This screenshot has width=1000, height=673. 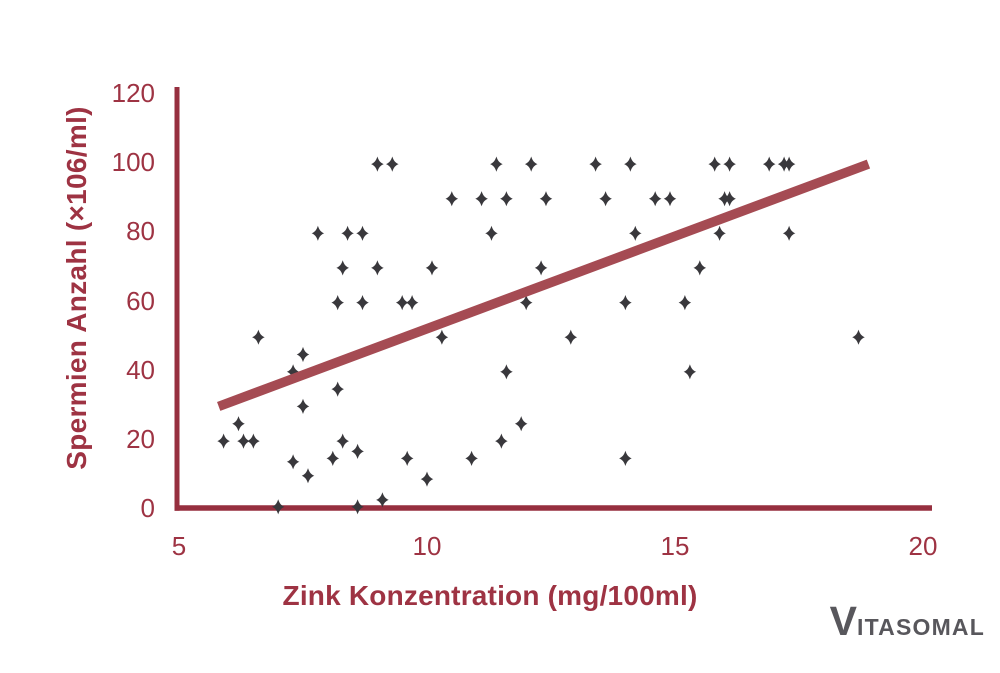 I want to click on x-tick-label: 5, so click(x=179, y=546).